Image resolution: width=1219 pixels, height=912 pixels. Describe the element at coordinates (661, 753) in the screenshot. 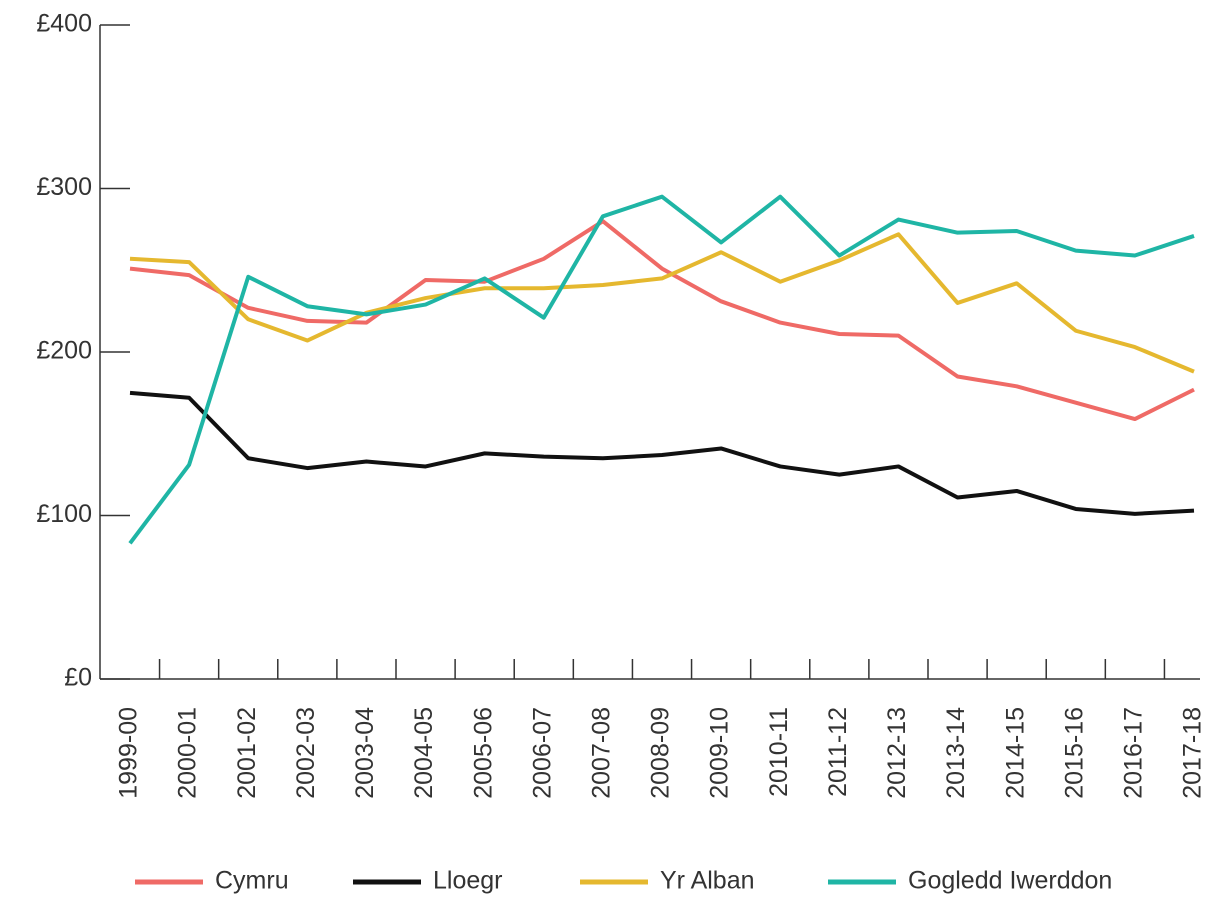

I see `x-tick-label: 2008-09` at that location.